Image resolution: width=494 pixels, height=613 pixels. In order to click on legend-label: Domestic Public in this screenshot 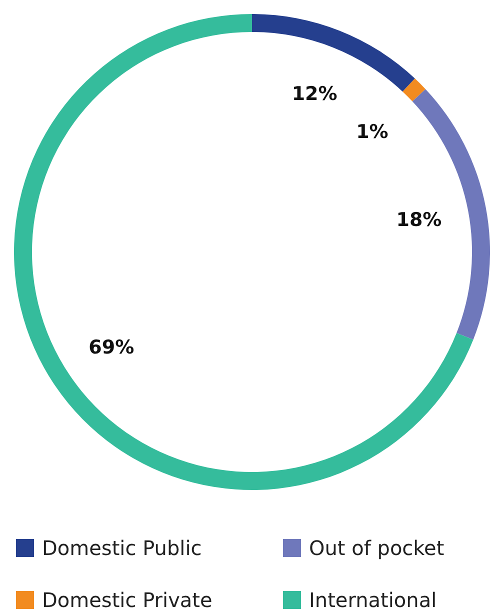, I will do `click(122, 548)`.